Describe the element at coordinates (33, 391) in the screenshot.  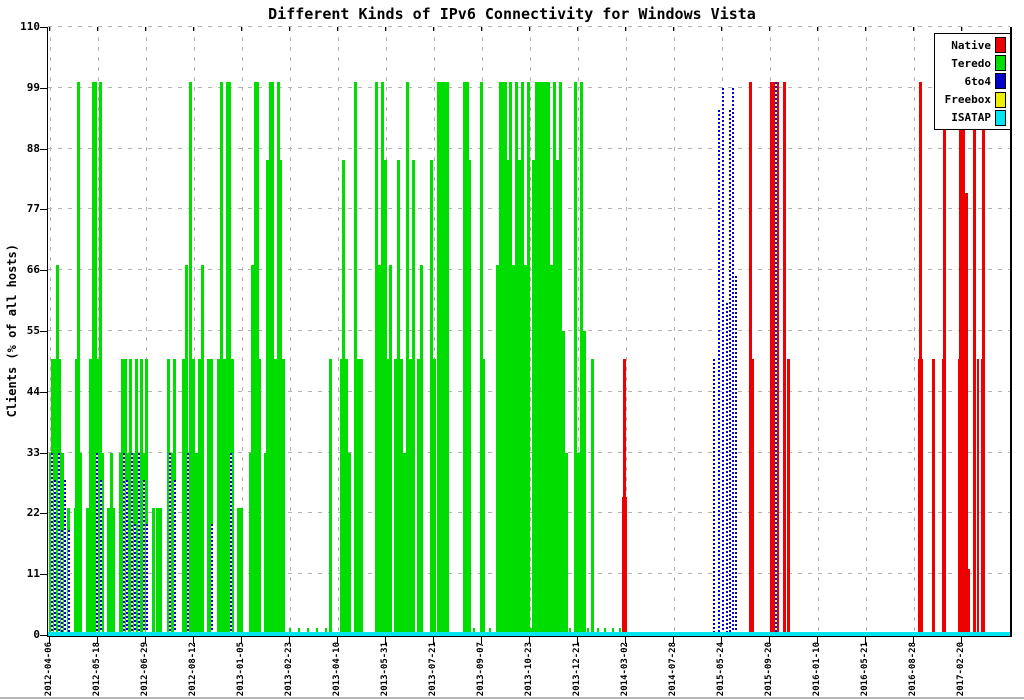
I see `y-tick-label: 44` at that location.